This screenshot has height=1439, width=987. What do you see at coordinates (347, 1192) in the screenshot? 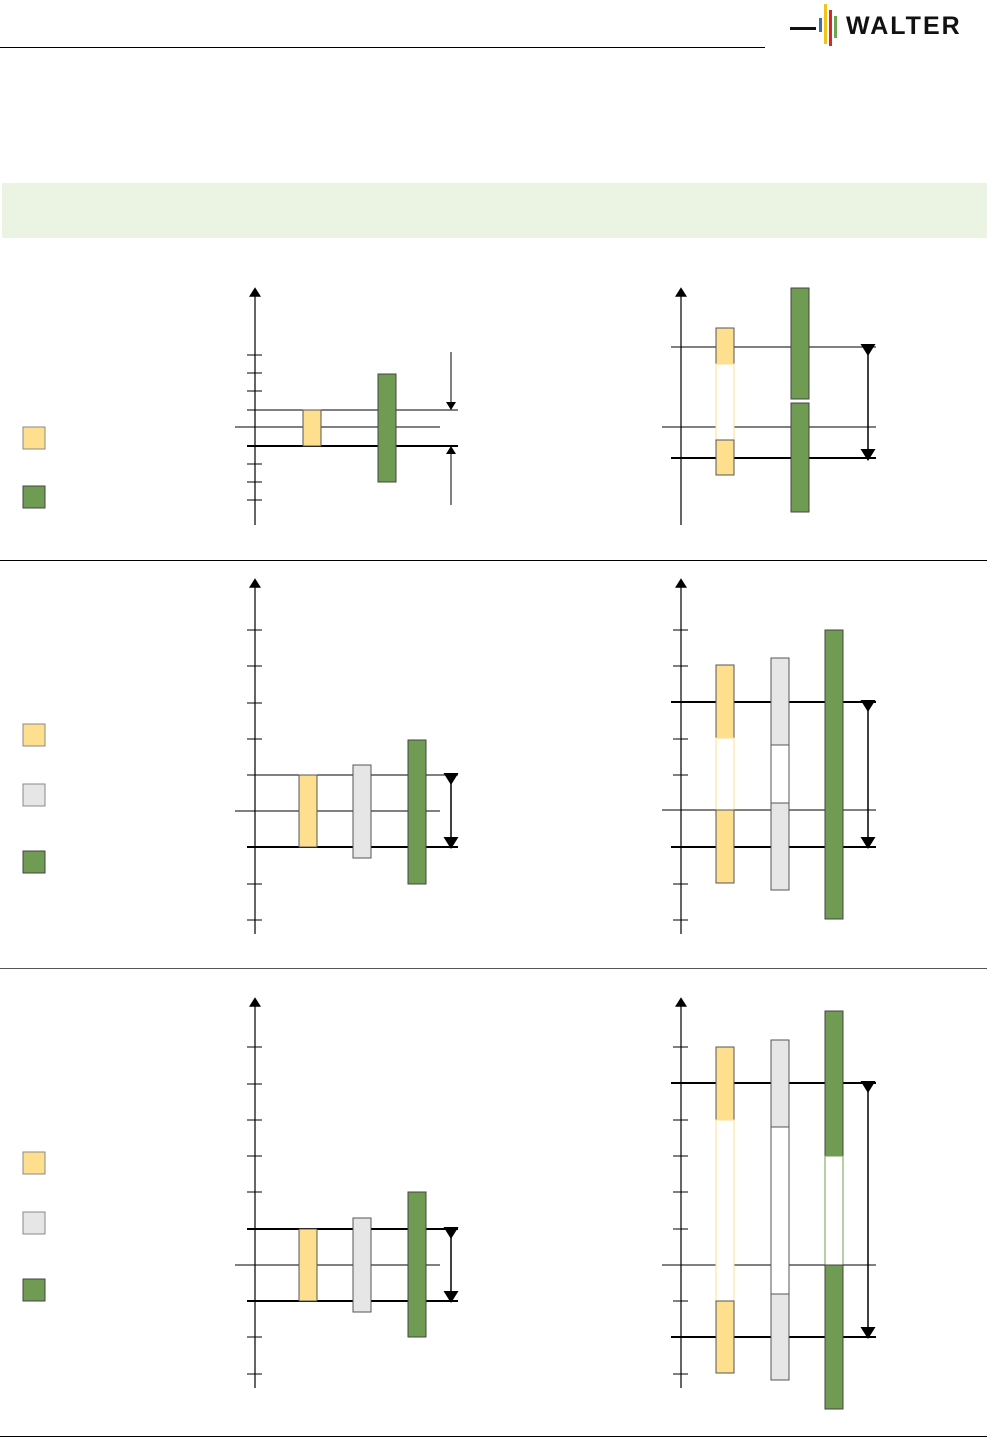
I see `diagram-3-left` at bounding box center [347, 1192].